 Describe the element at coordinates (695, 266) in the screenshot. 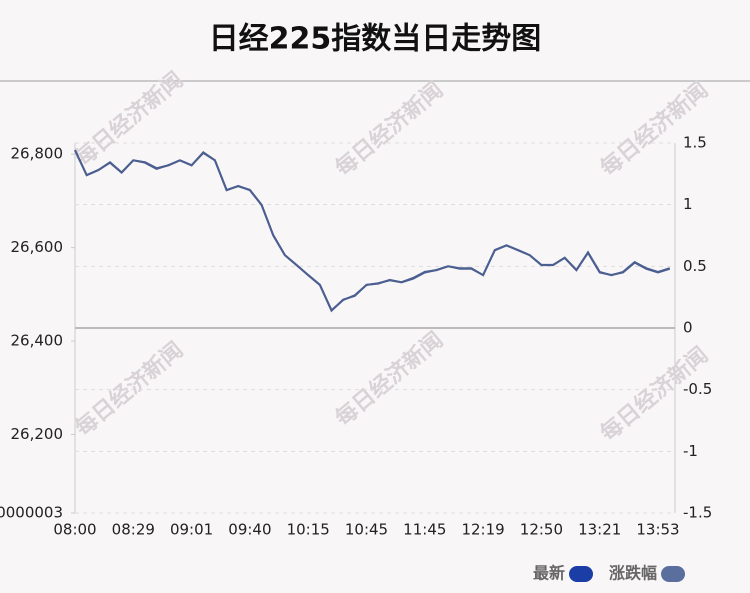

I see `y2-tick-label: 0.5` at that location.